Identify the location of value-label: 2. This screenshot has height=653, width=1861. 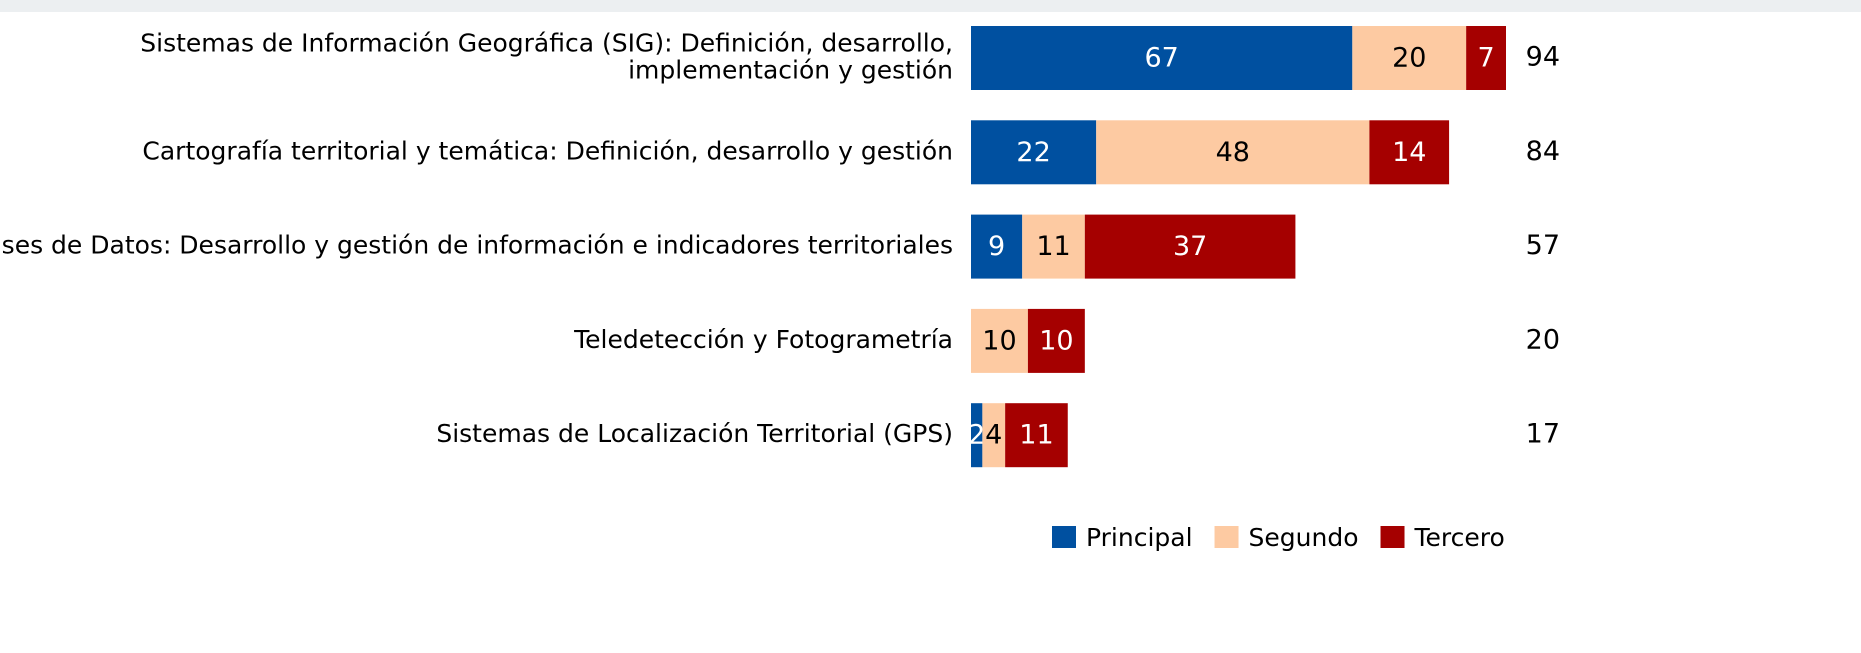
(976, 435).